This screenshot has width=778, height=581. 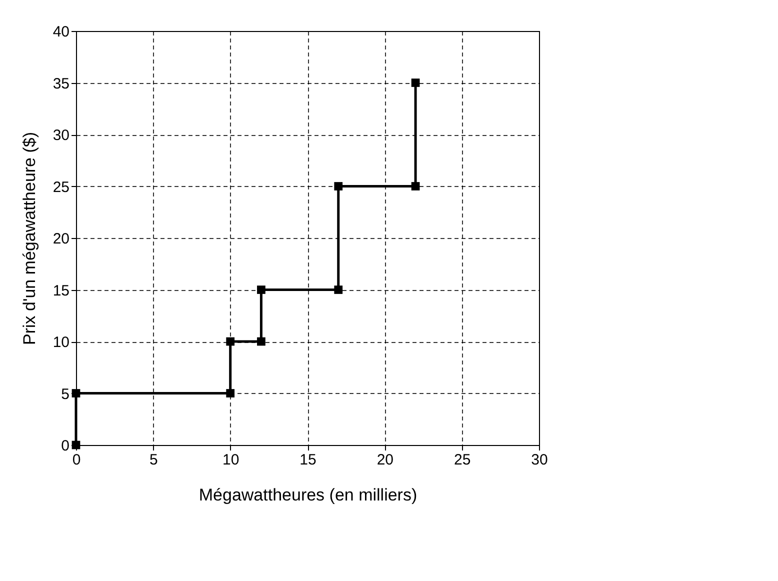 I want to click on y-tick-label: 30, so click(x=61, y=135).